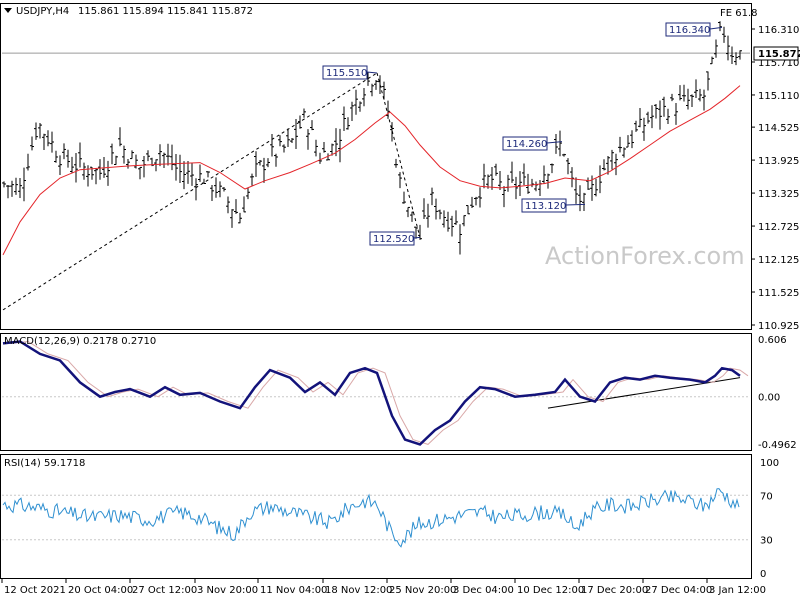 This screenshot has width=800, height=604. I want to click on x-axis-label: 3 Nov 20:00, so click(227, 590).